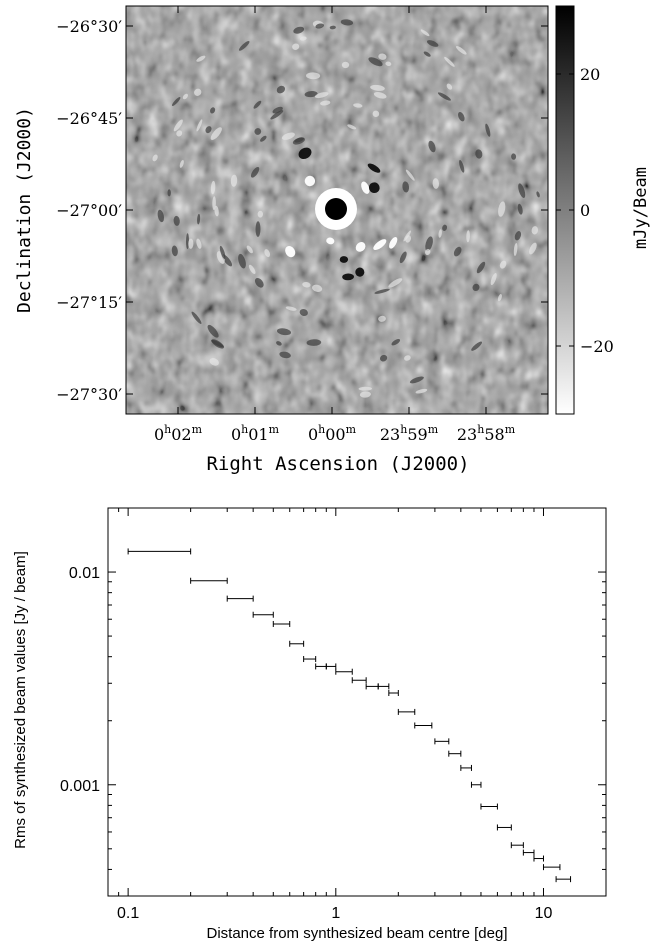 The image size is (659, 944). What do you see at coordinates (178, 433) in the screenshot?
I see `heatmap-x-tick-label: 0h02m` at bounding box center [178, 433].